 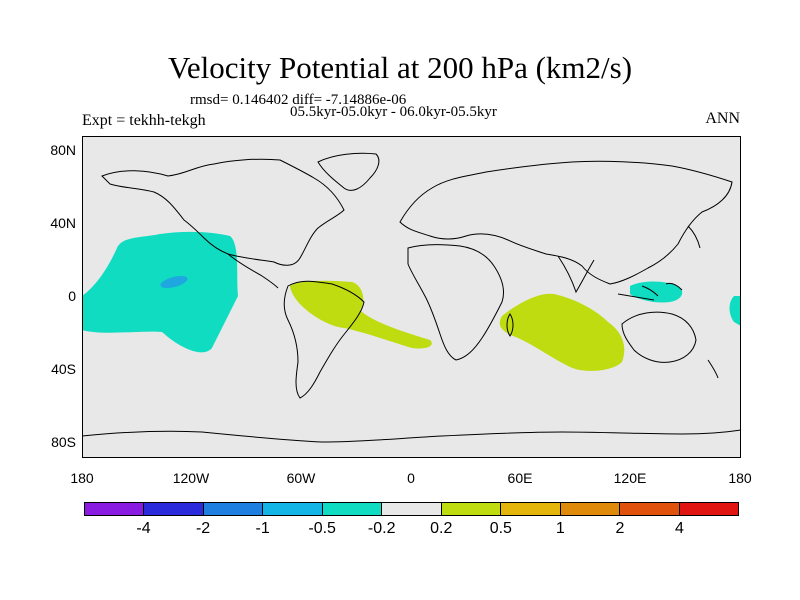 What do you see at coordinates (411, 478) in the screenshot?
I see `lon-label-0: 0` at bounding box center [411, 478].